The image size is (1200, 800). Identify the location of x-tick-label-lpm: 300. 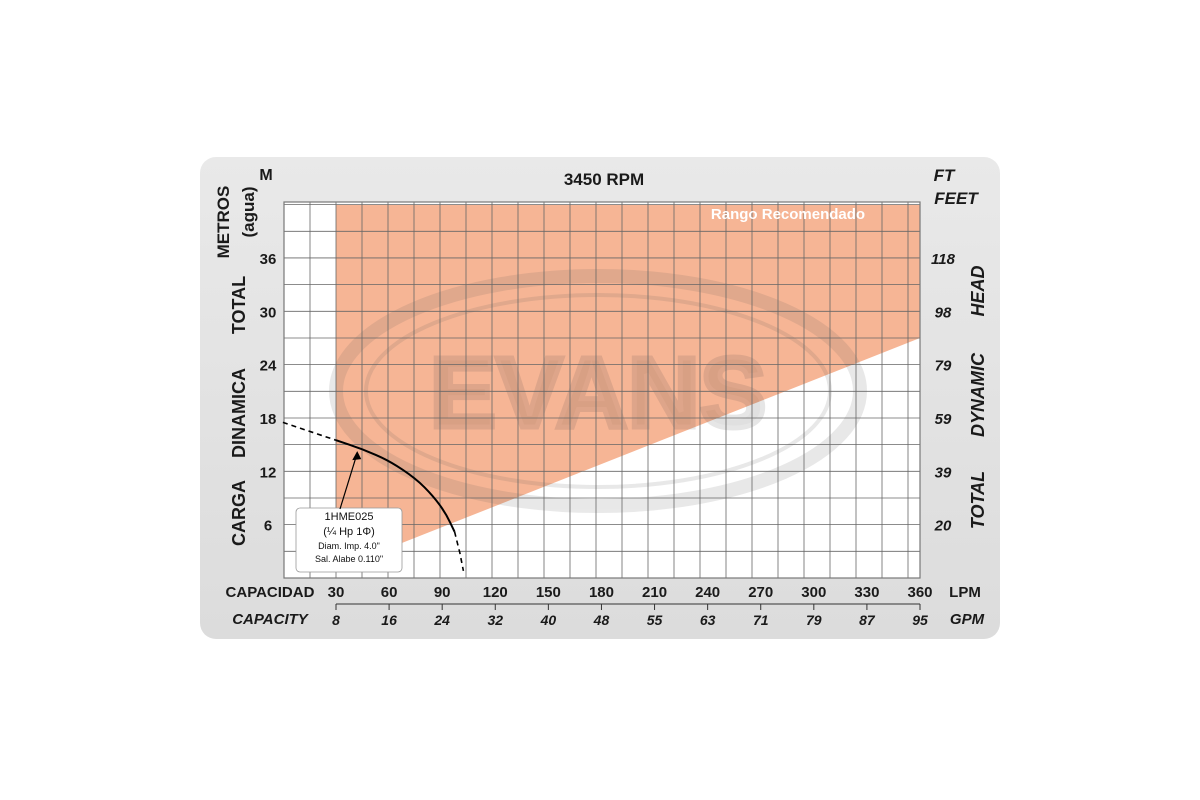
(813, 592).